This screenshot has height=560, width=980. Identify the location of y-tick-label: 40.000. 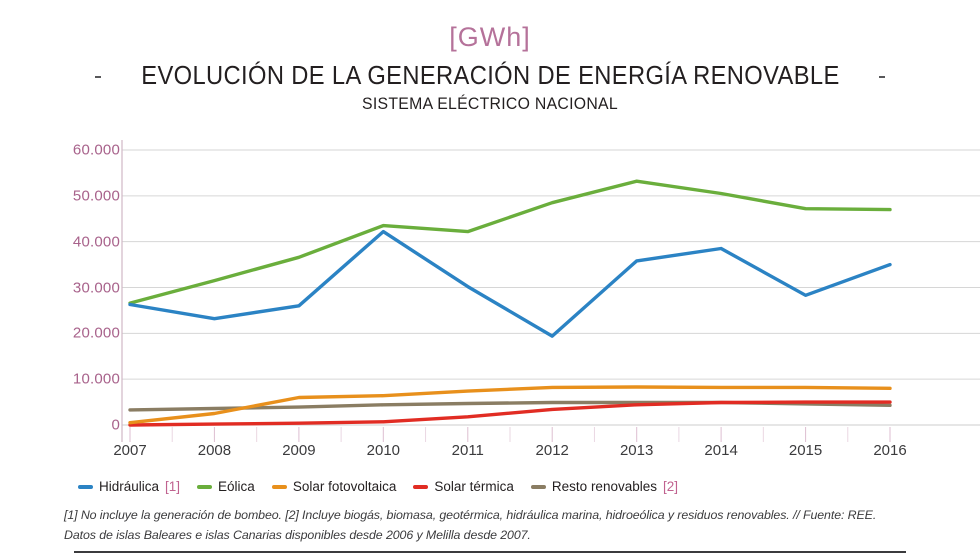
(96, 242).